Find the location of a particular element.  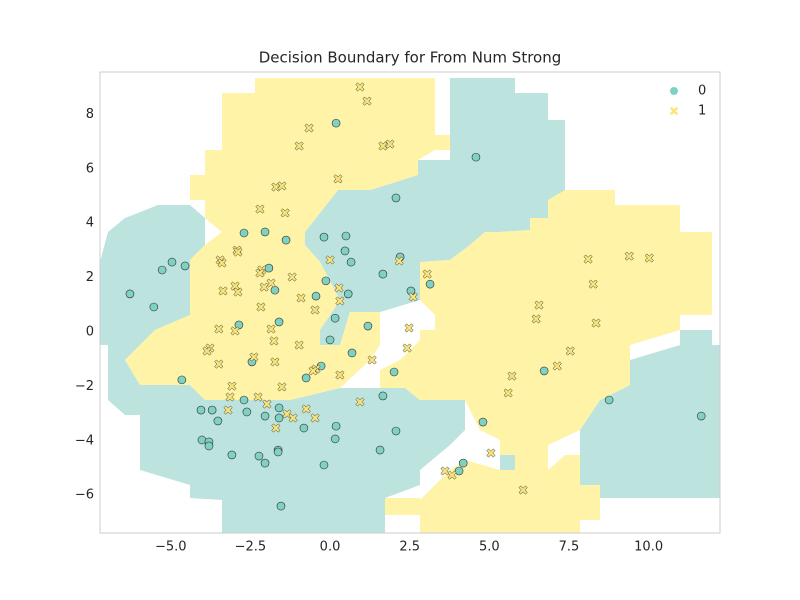

legend-marker is located at coordinates (674, 91).